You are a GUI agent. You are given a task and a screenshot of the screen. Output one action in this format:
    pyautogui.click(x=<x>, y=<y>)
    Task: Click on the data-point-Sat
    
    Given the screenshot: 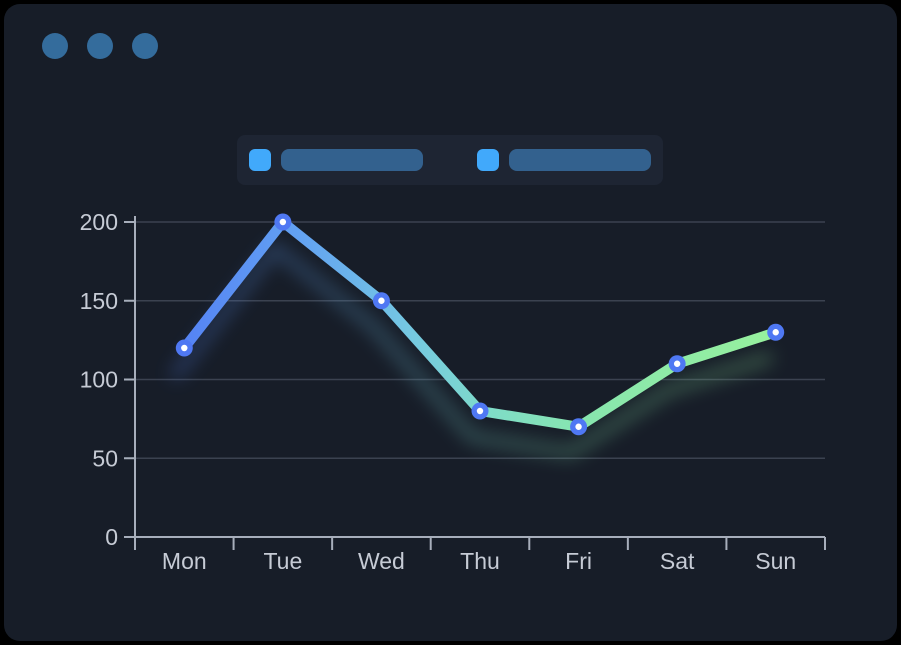 What is the action you would take?
    pyautogui.click(x=677, y=364)
    